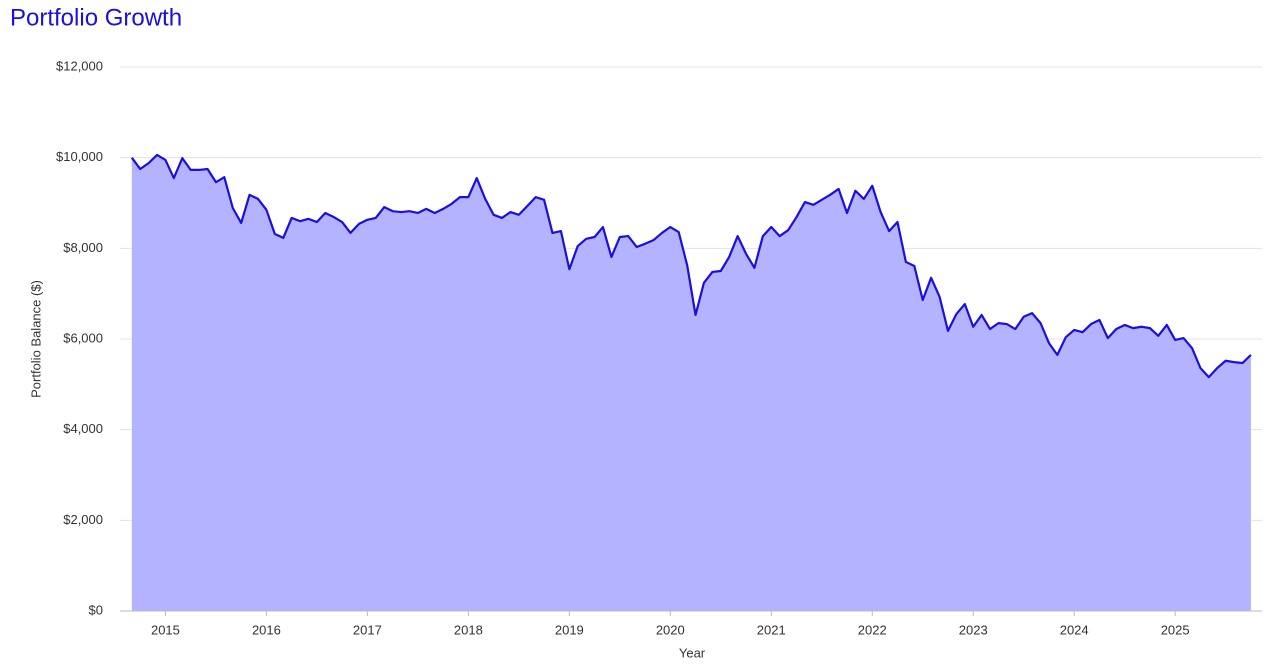  What do you see at coordinates (35, 339) in the screenshot?
I see `y-axis-title: Portfolio Balance ($)` at bounding box center [35, 339].